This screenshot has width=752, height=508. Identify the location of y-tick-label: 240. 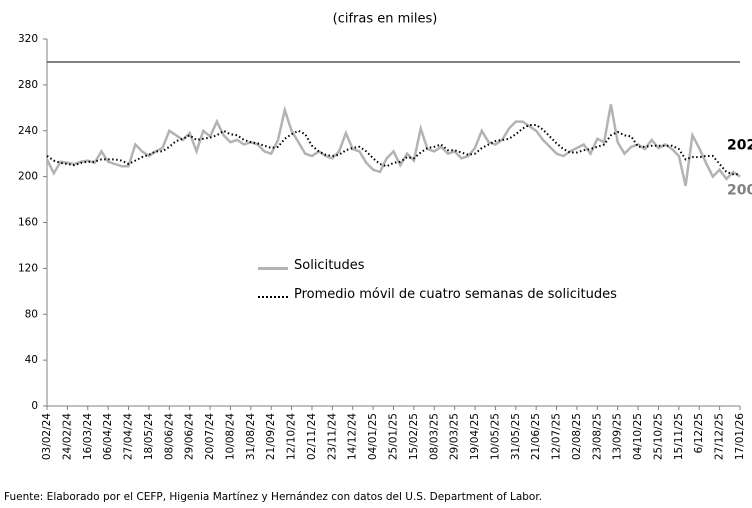
(28, 131).